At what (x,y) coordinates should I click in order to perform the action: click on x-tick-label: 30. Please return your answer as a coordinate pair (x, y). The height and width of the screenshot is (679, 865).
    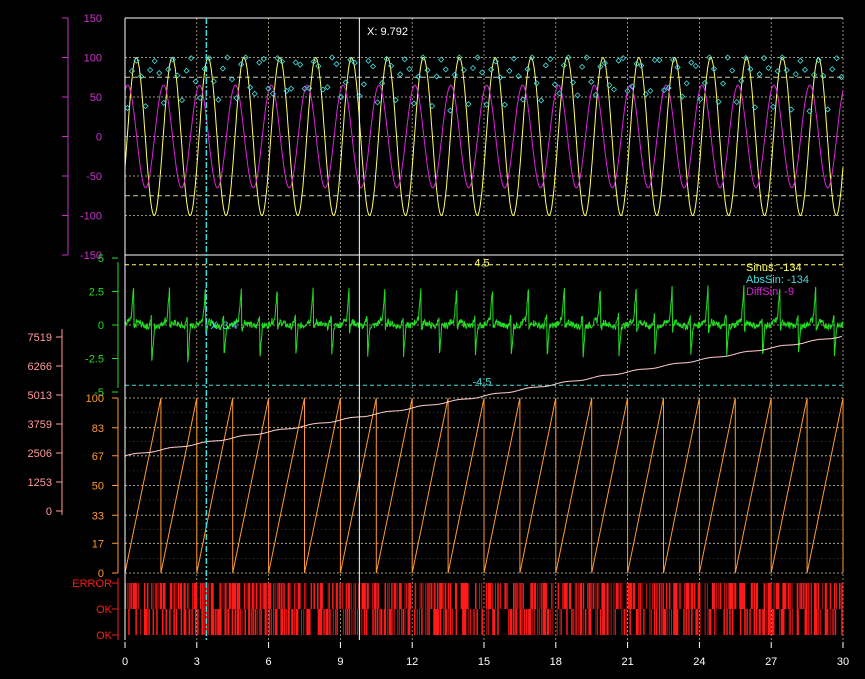
    Looking at the image, I should click on (843, 662).